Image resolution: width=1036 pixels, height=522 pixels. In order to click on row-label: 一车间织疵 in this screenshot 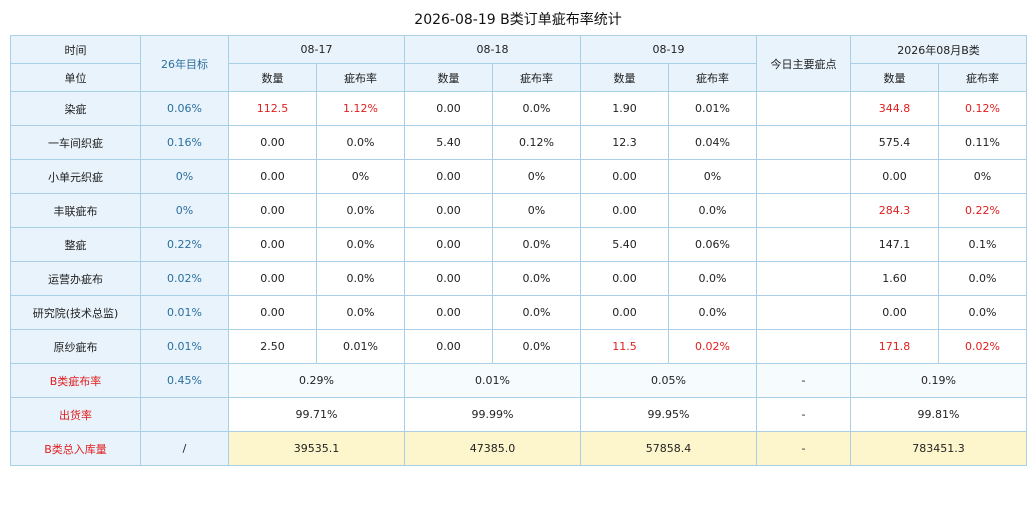, I will do `click(75, 142)`.